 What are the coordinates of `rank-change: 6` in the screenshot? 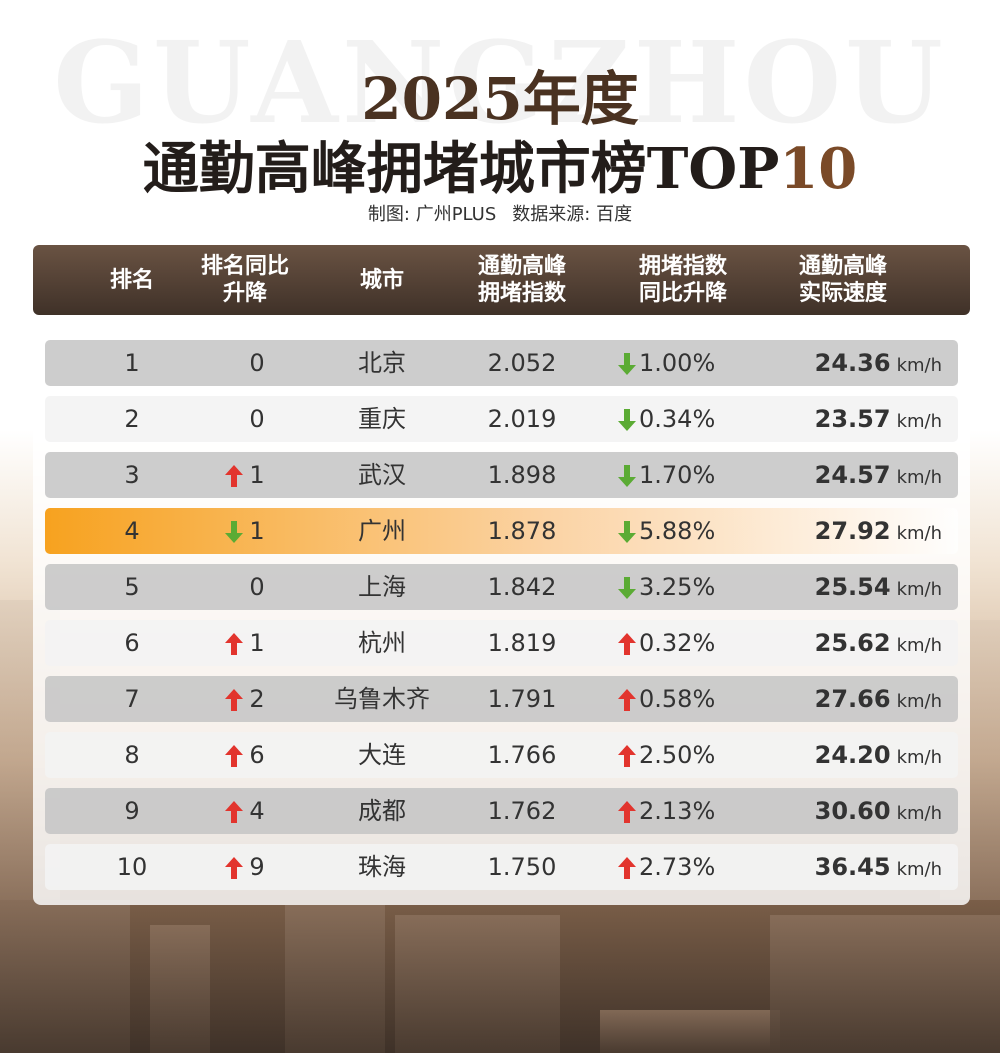 It's located at (257, 755).